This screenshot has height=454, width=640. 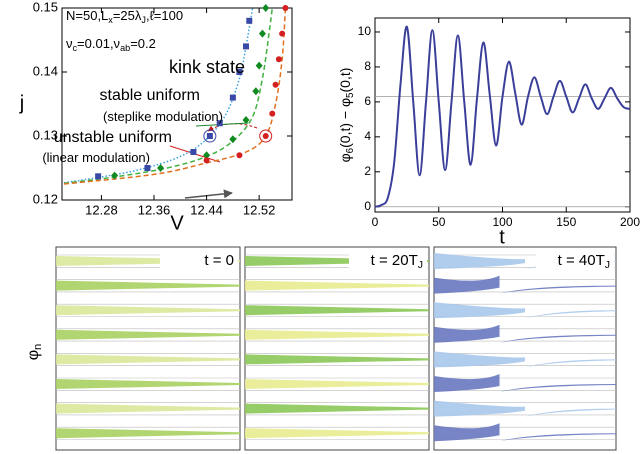 I want to click on subscript: 6, so click(x=350, y=150).